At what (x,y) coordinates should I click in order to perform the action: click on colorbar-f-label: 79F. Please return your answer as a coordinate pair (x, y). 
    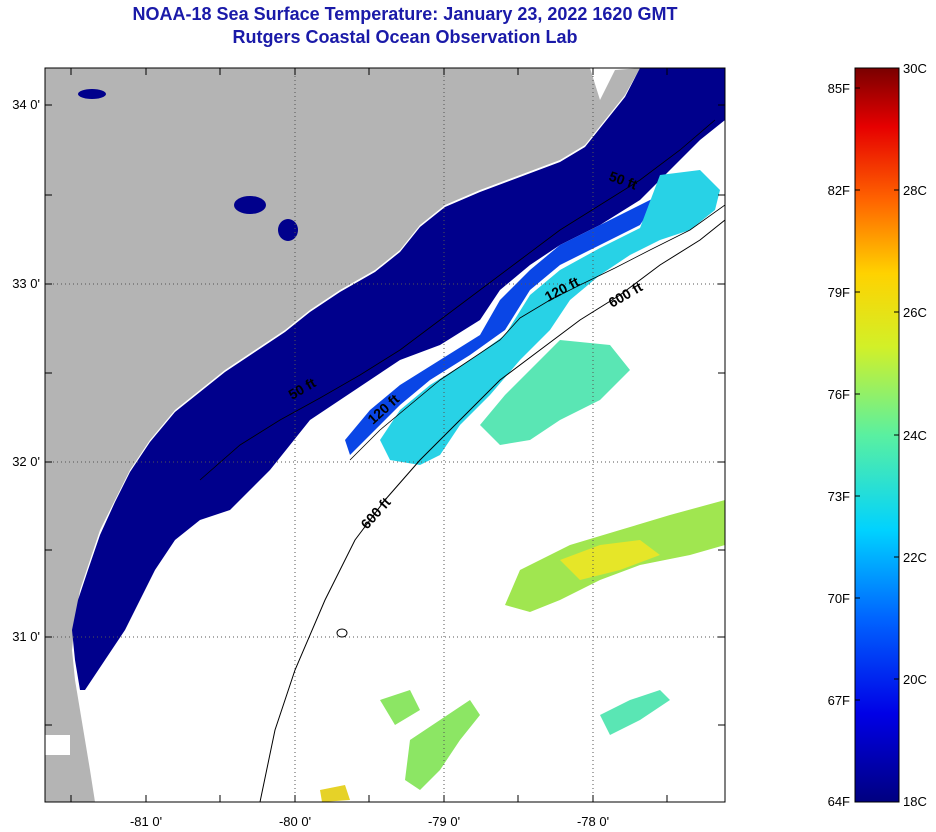
    Looking at the image, I should click on (839, 292).